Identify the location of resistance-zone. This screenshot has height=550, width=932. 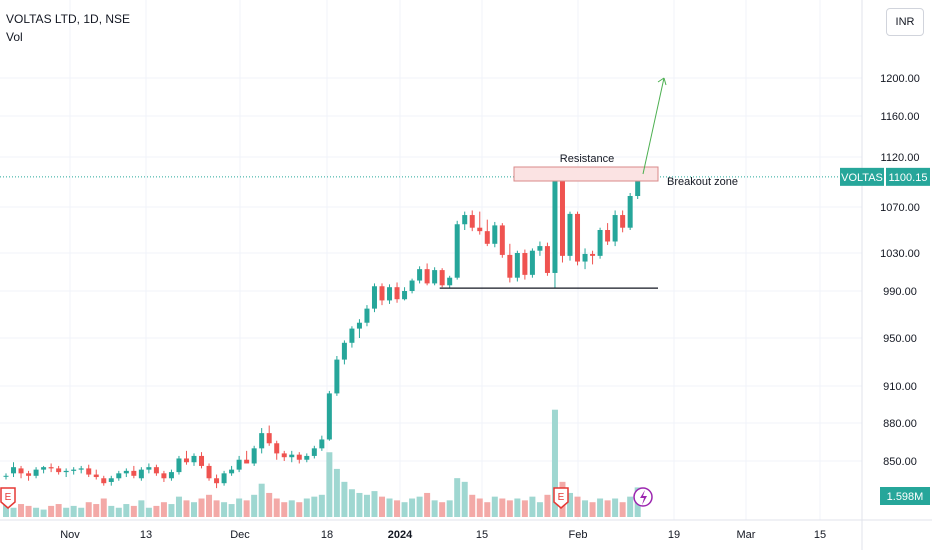
(586, 174).